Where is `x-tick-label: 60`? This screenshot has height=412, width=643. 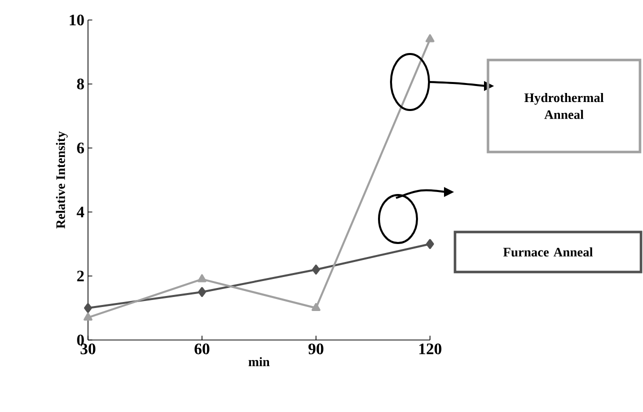 x-tick-label: 60 is located at coordinates (202, 349).